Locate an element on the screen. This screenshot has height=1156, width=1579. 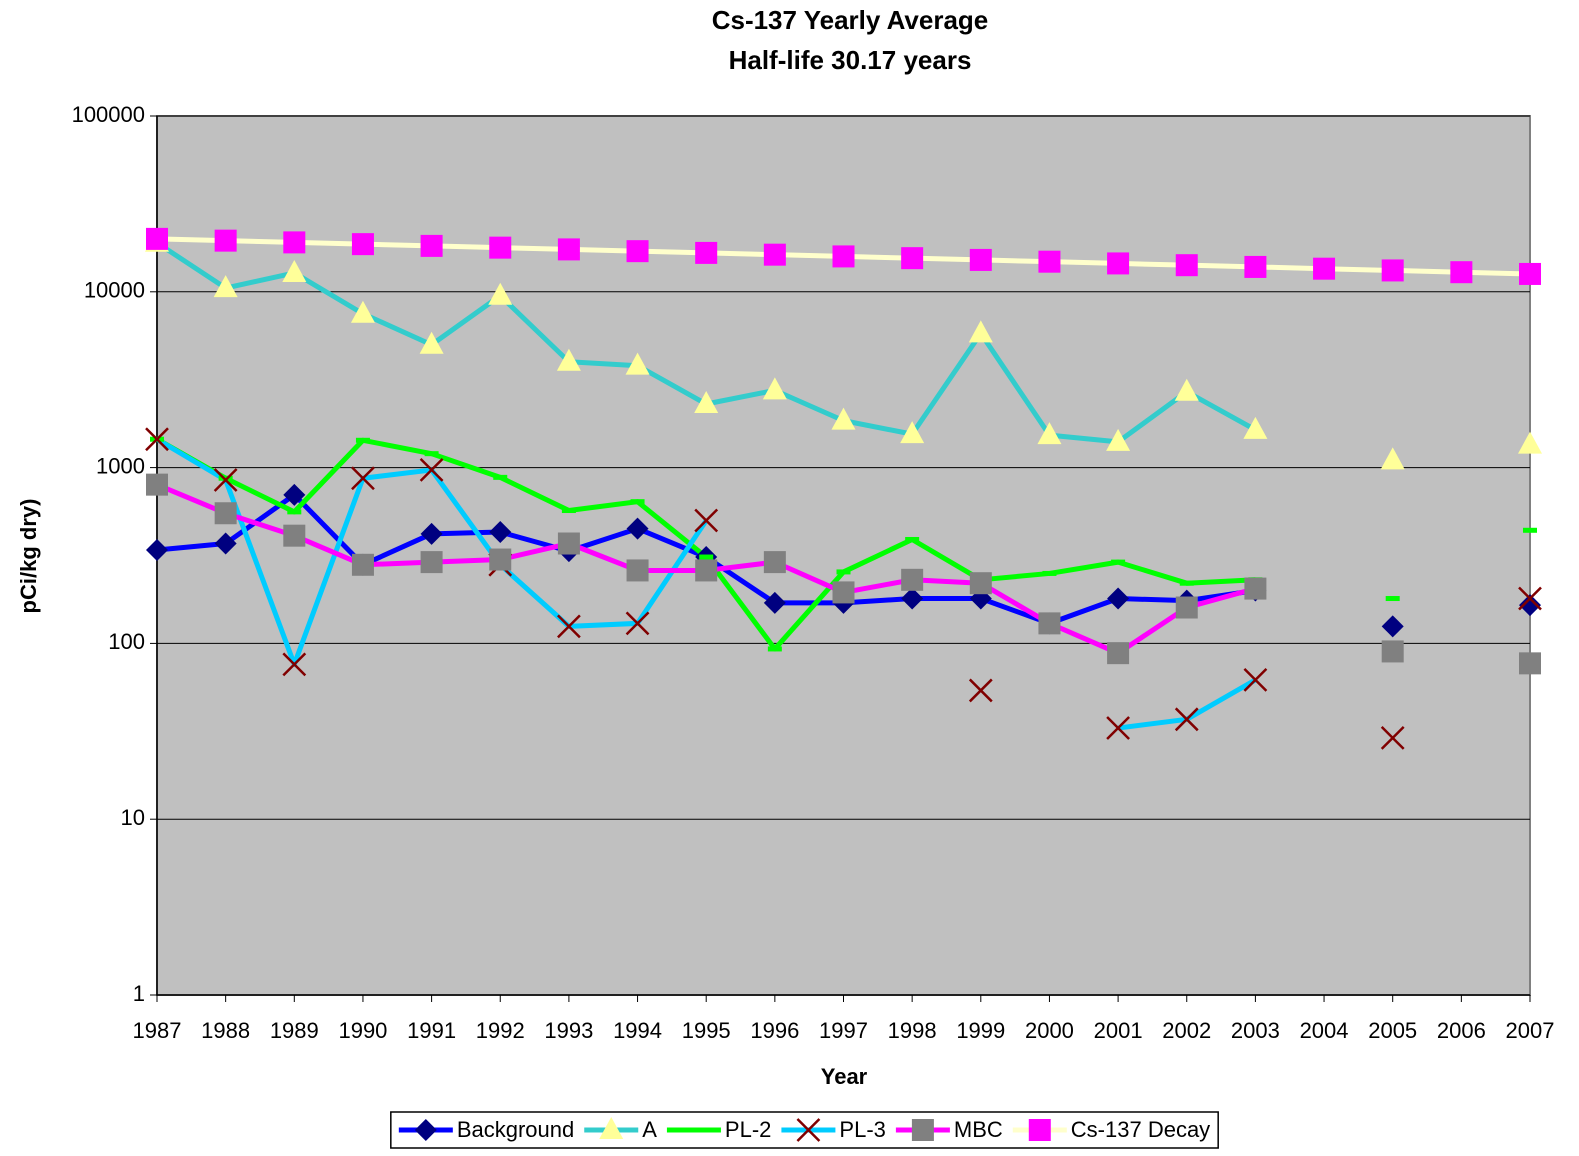
x-tick-label: 1995 is located at coordinates (706, 1030).